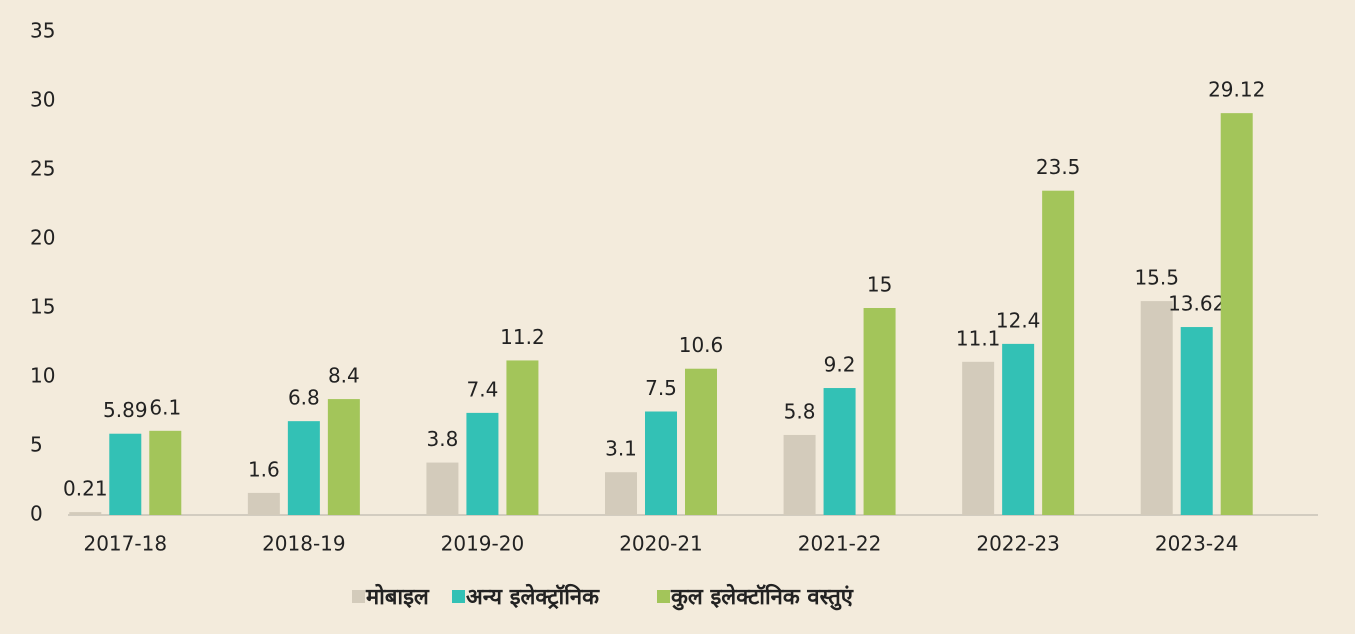 The height and width of the screenshot is (634, 1355). Describe the element at coordinates (304, 398) in the screenshot. I see `value-label: 6.8` at that location.